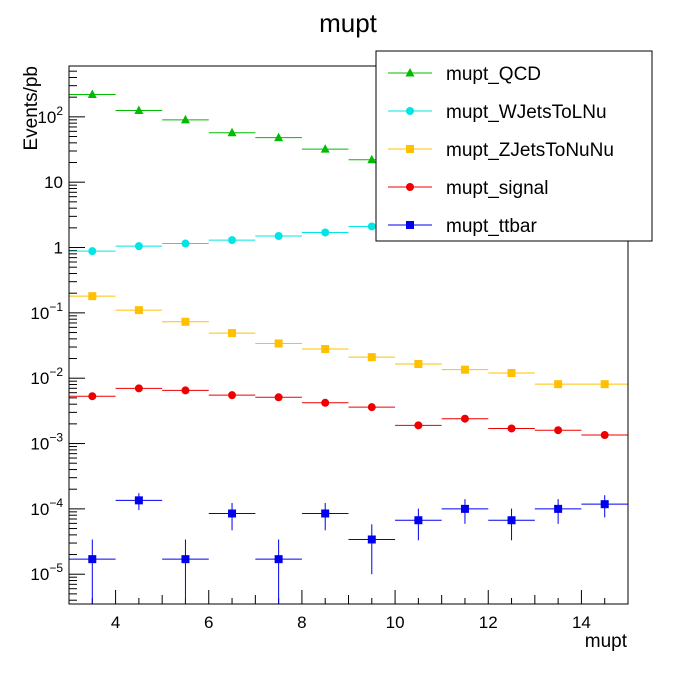 The image size is (696, 677). Describe the element at coordinates (46, 311) in the screenshot. I see `y-tick-label: 10⁻¹` at that location.